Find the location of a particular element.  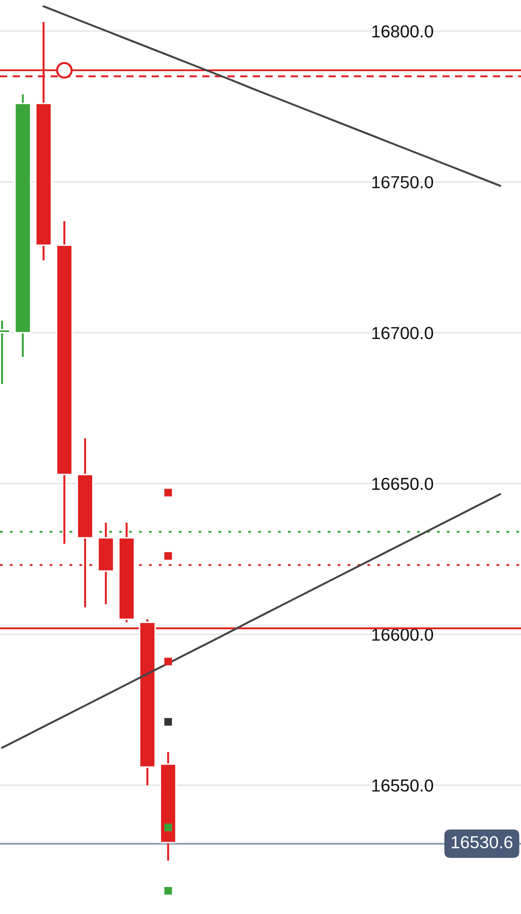

ref-line-label: 16530.6 is located at coordinates (482, 842).